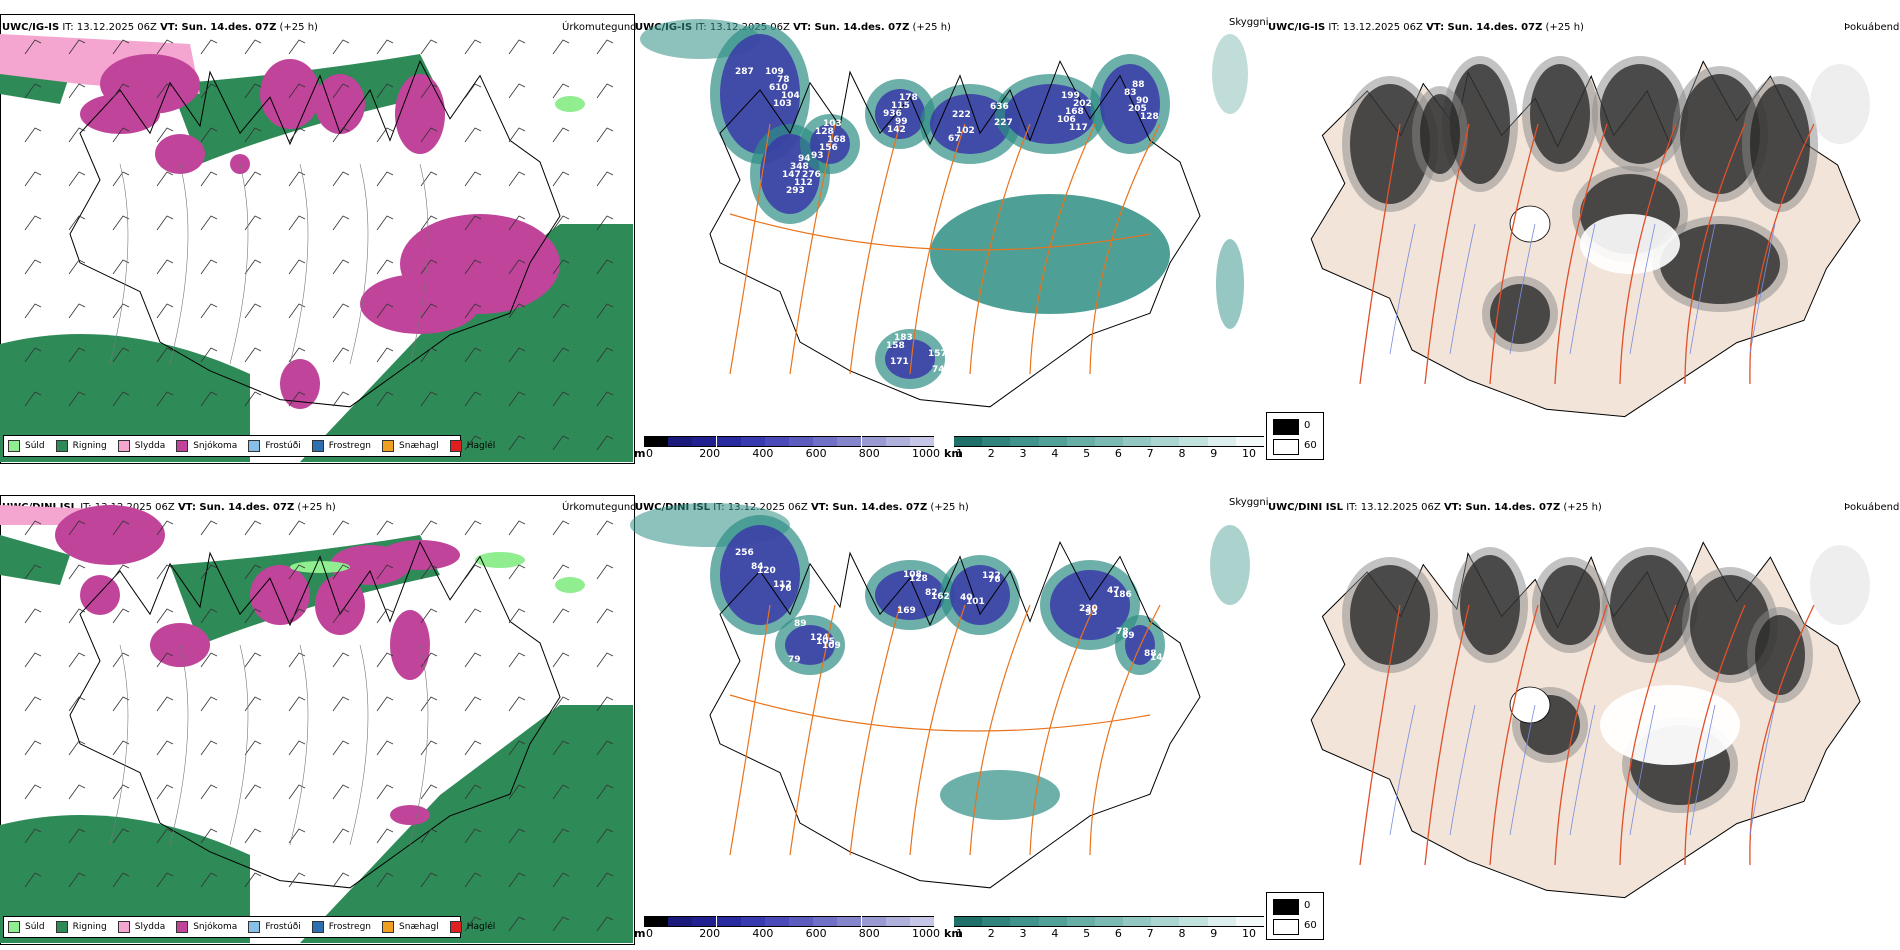 This screenshot has width=1900, height=950. What do you see at coordinates (1118, 453) in the screenshot?
I see `colorbar-tick: 6` at bounding box center [1118, 453].